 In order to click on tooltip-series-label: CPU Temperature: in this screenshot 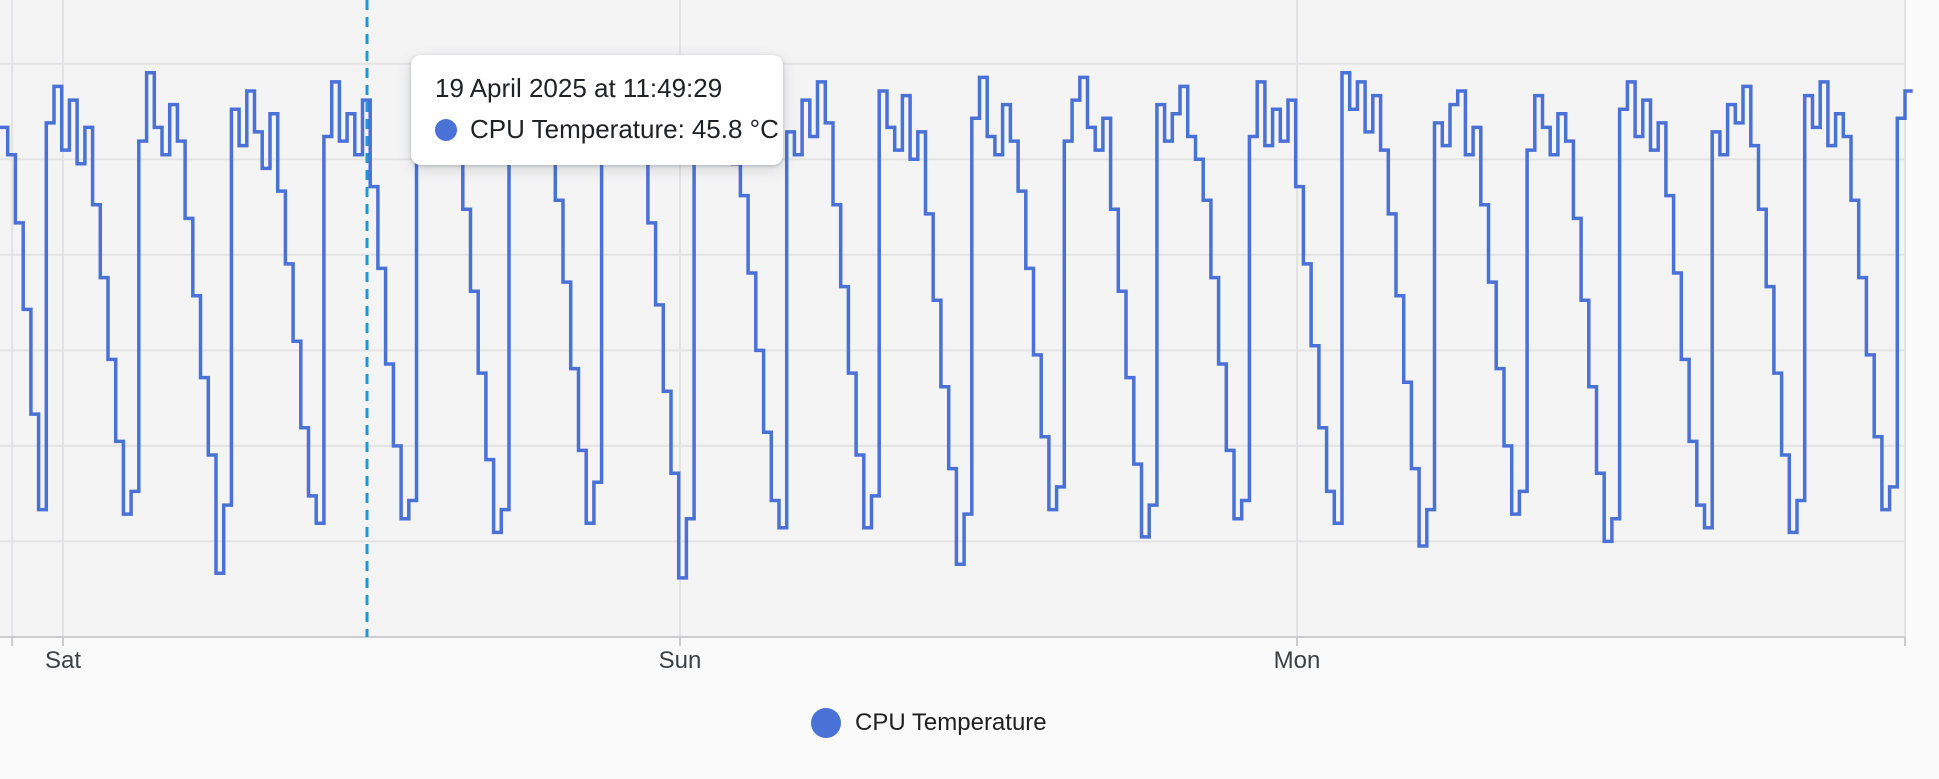, I will do `click(577, 129)`.